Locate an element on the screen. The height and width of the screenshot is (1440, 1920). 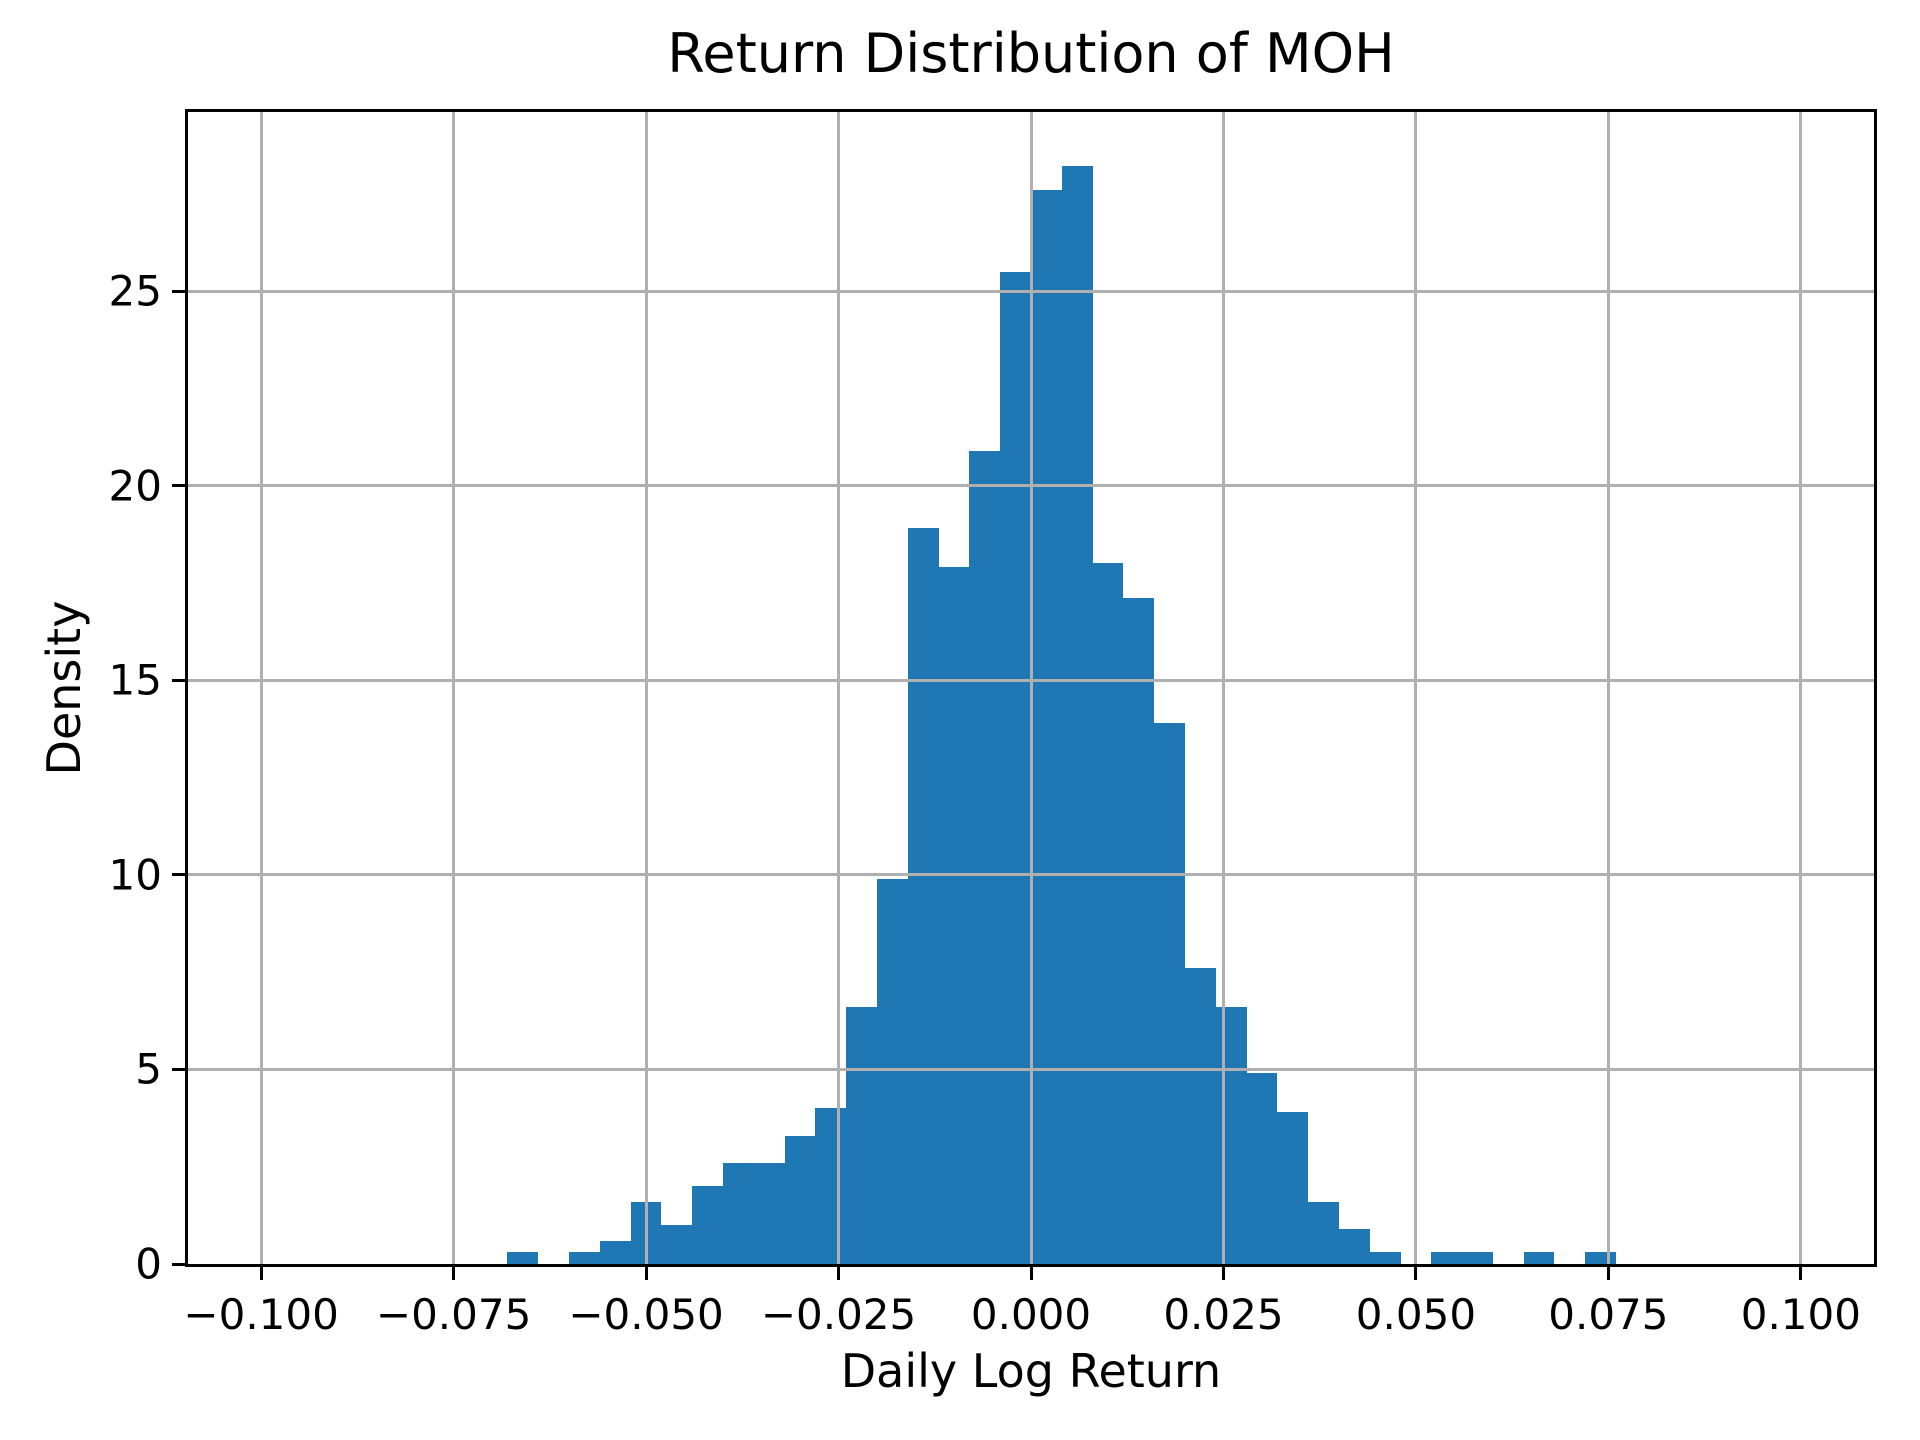
x-tick-label: −0.025 is located at coordinates (838, 1314).